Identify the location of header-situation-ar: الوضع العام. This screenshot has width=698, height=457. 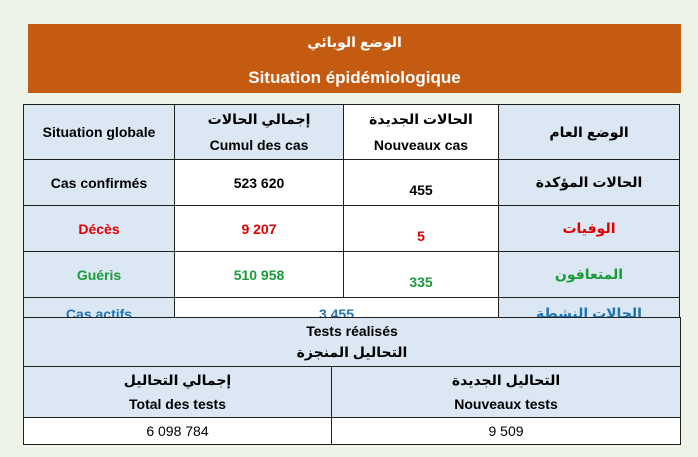
(589, 132).